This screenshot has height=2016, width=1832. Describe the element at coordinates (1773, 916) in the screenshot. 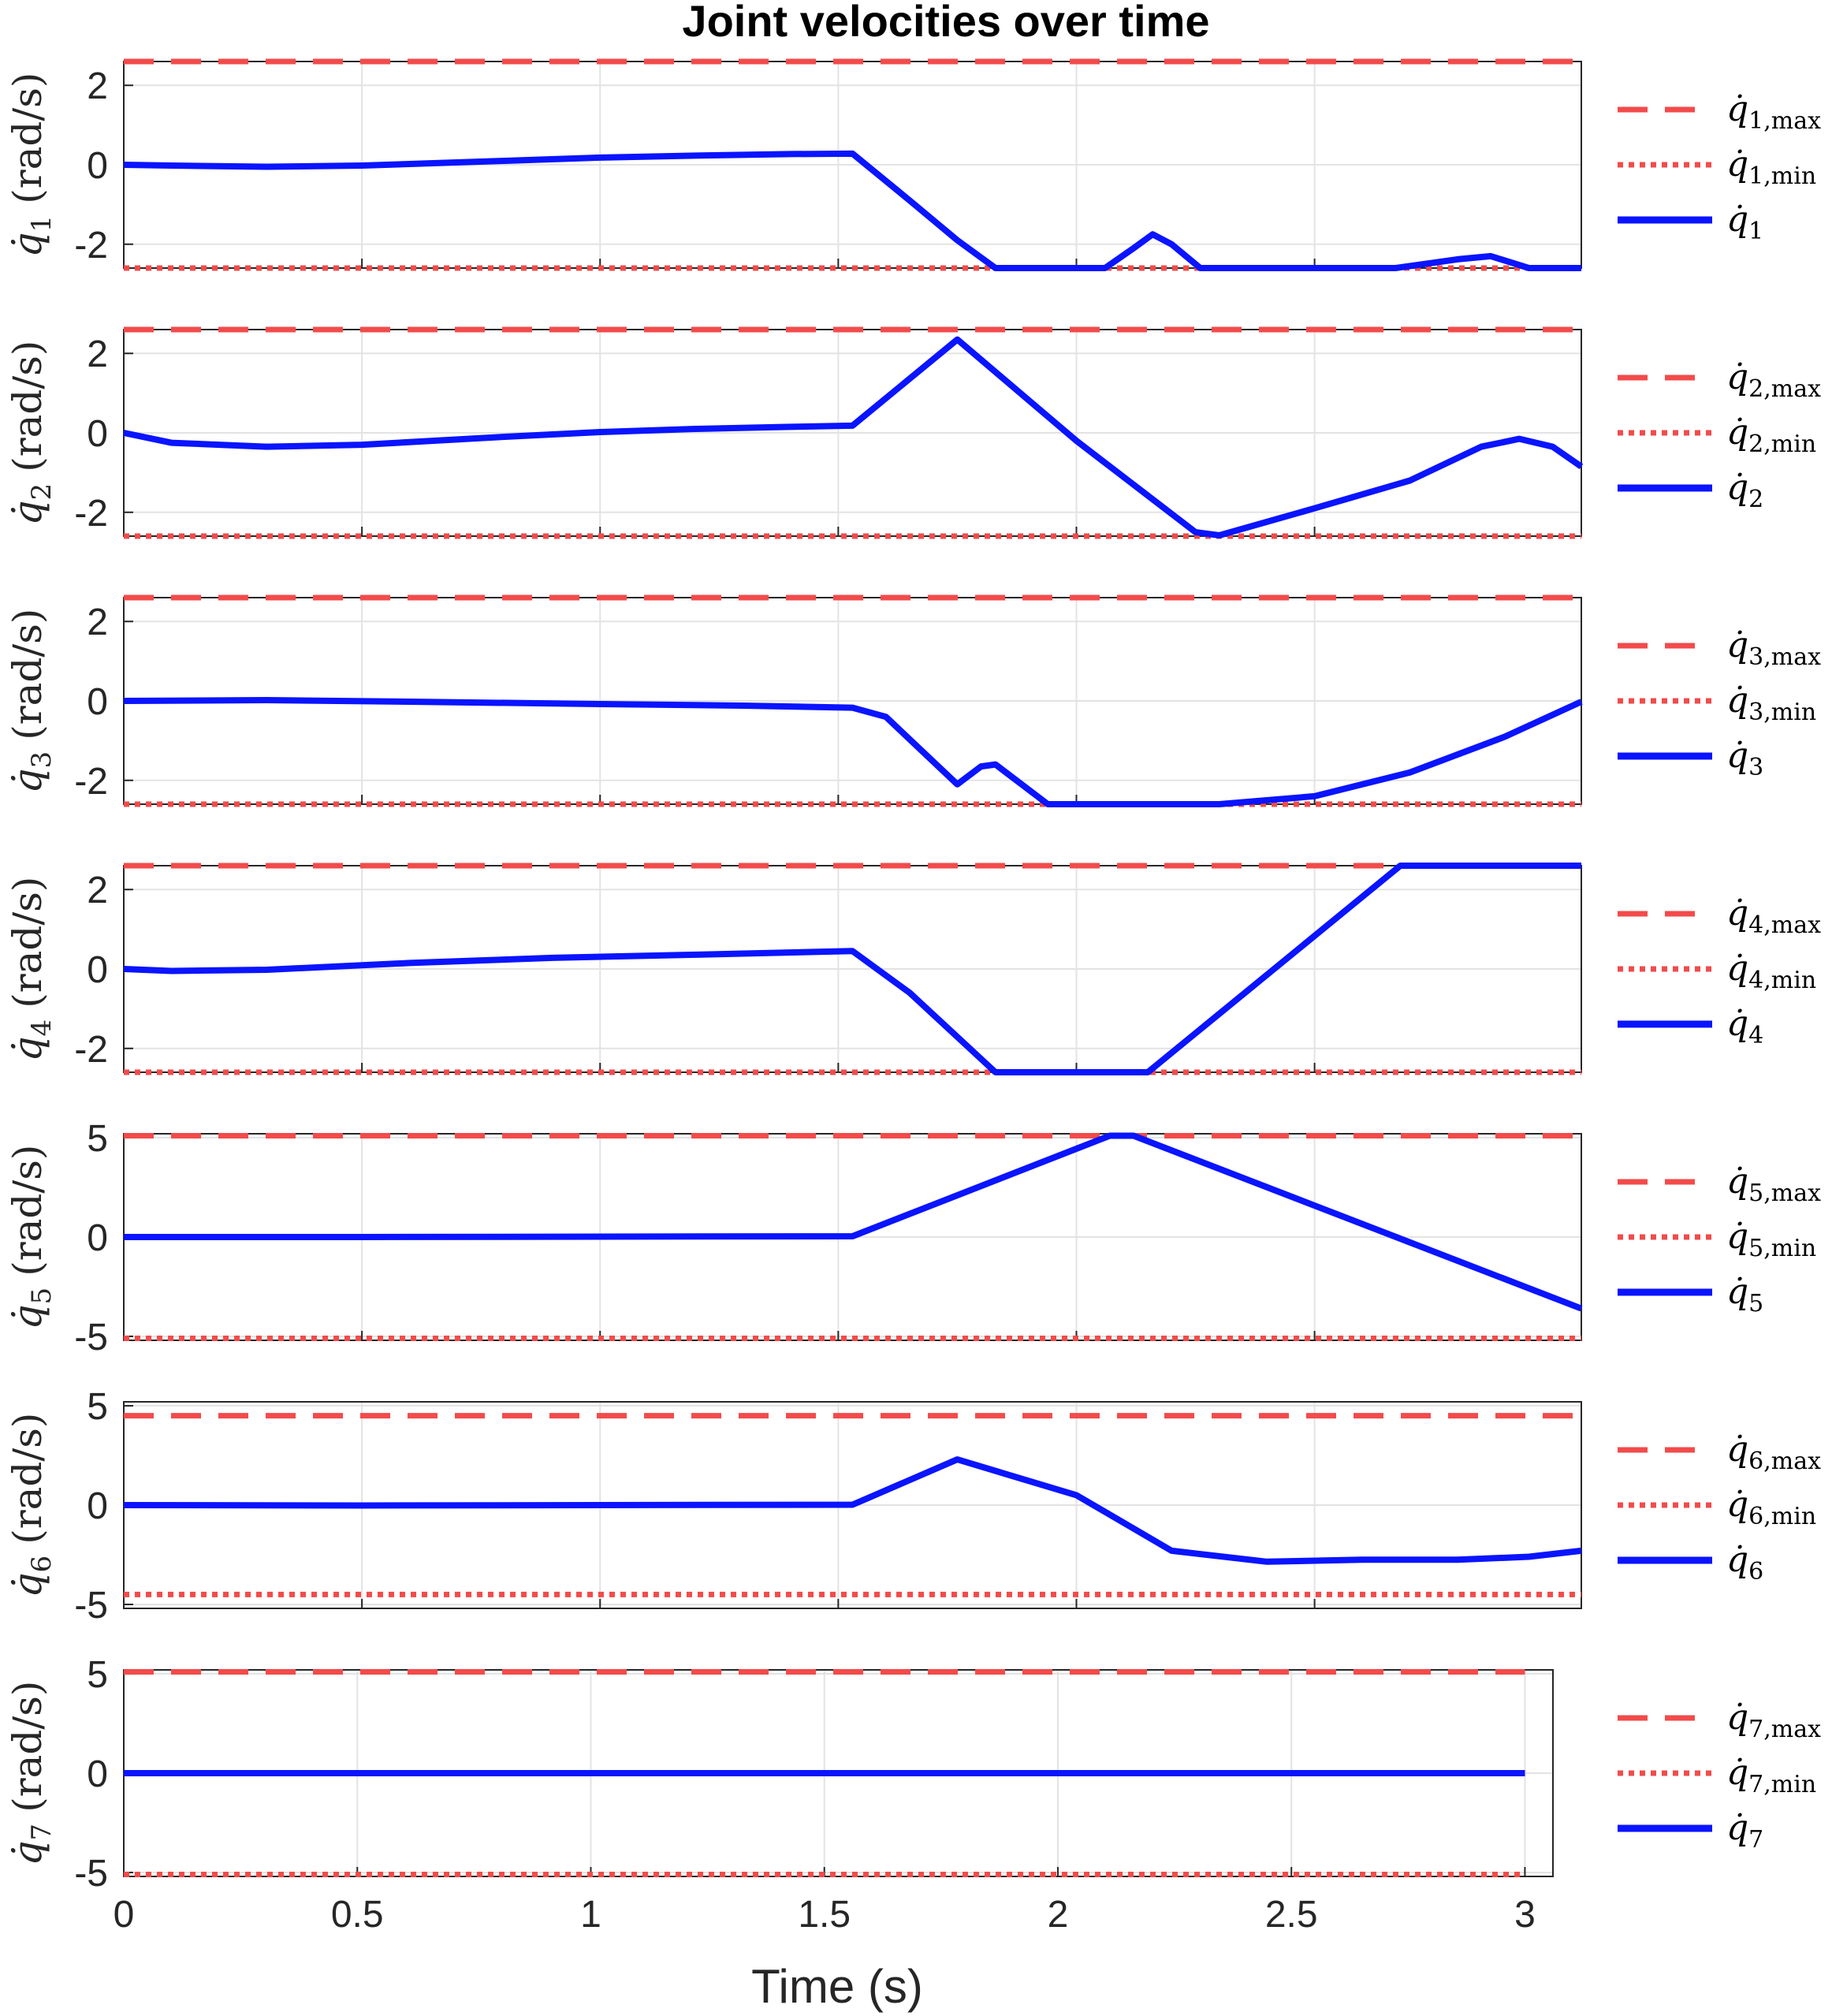

I see `legend-label: q̇4,max` at that location.